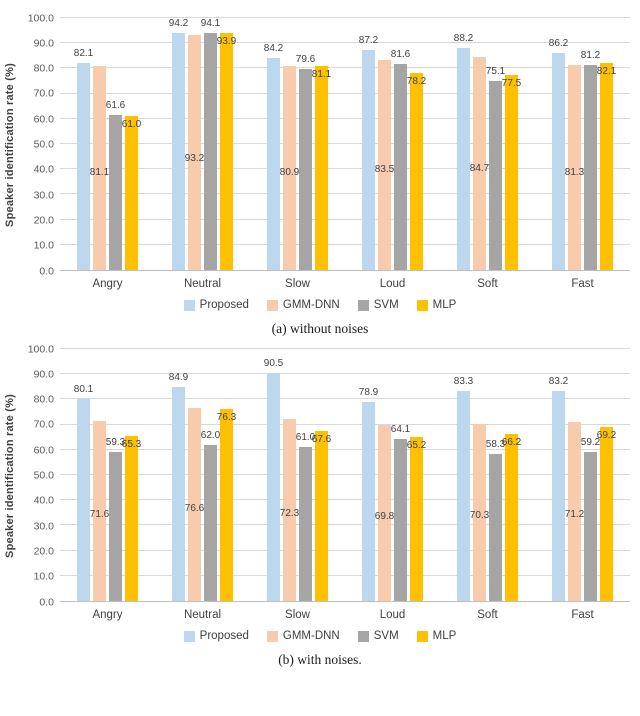 Image resolution: width=640 pixels, height=716 pixels. I want to click on legend-swatch-icon, so click(422, 636).